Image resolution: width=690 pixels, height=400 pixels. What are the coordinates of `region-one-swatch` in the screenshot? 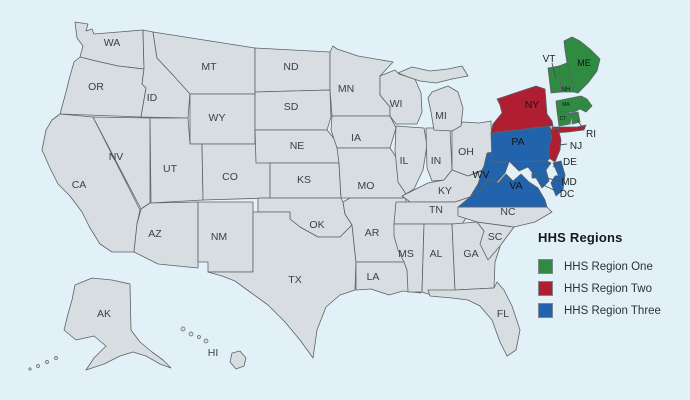 It's located at (545, 266).